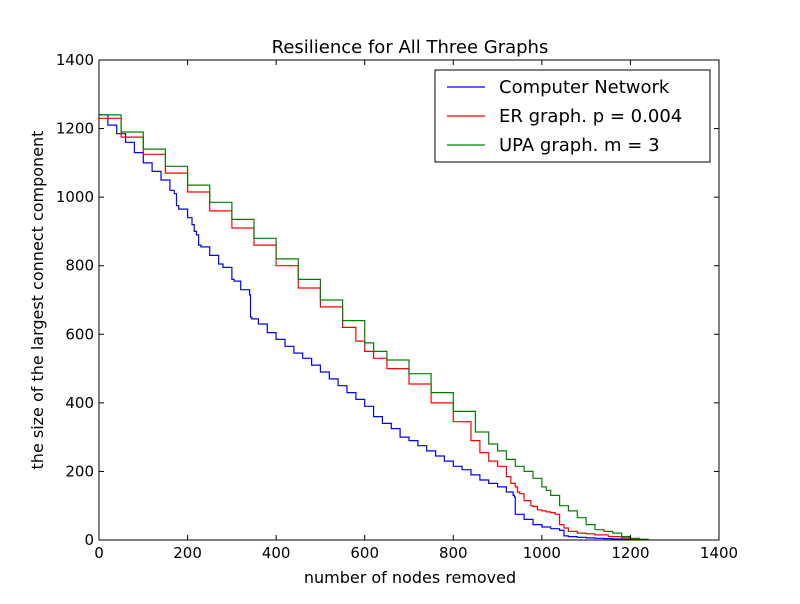 The height and width of the screenshot is (604, 800). I want to click on y-tick-label: 1200, so click(75, 129).